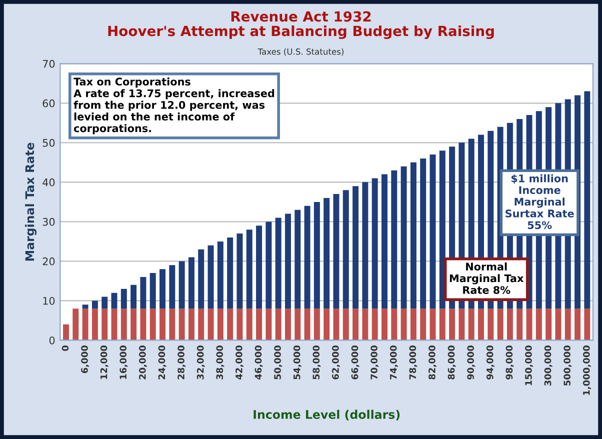  I want to click on x-tick-label: 28,000, so click(182, 363).